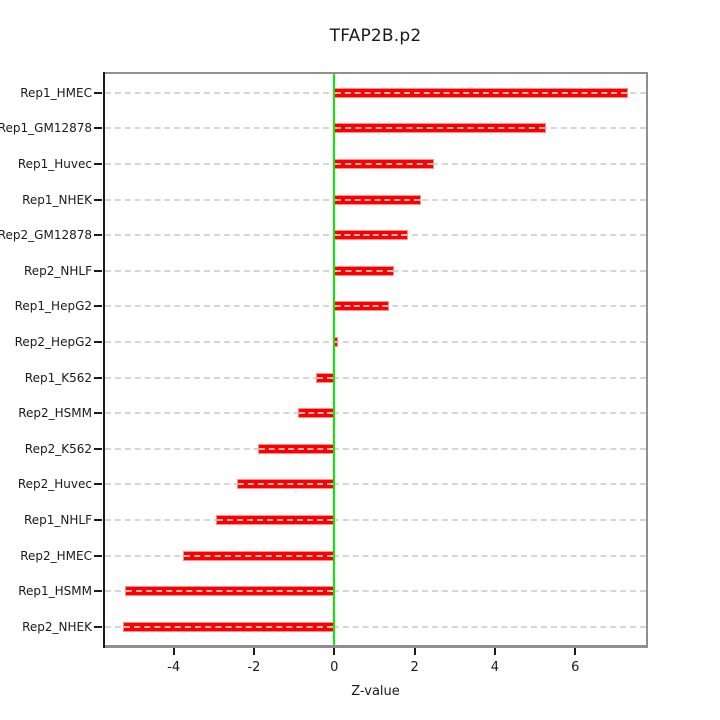  Describe the element at coordinates (46, 235) in the screenshot. I see `category-label: Rep2_GM12878` at that location.